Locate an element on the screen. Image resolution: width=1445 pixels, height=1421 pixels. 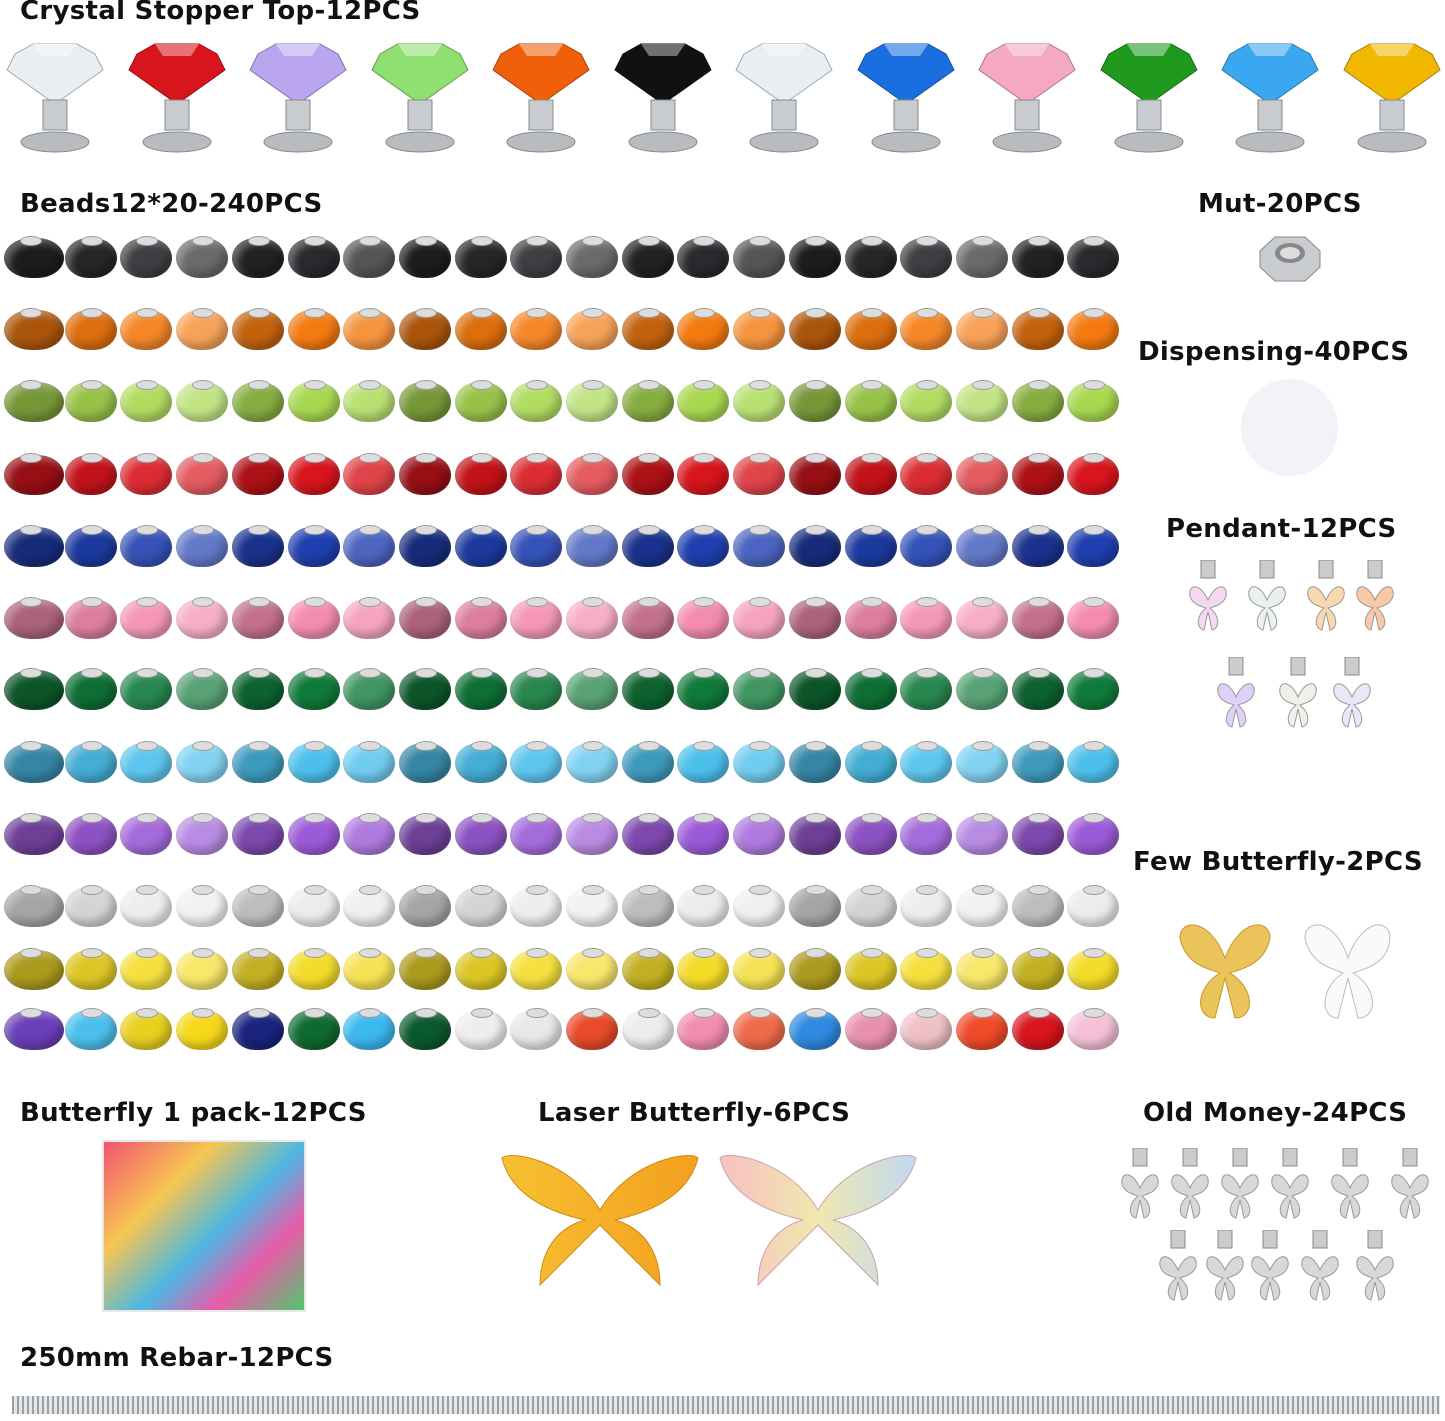
laser-butterfly-gold-image is located at coordinates (600, 1221).